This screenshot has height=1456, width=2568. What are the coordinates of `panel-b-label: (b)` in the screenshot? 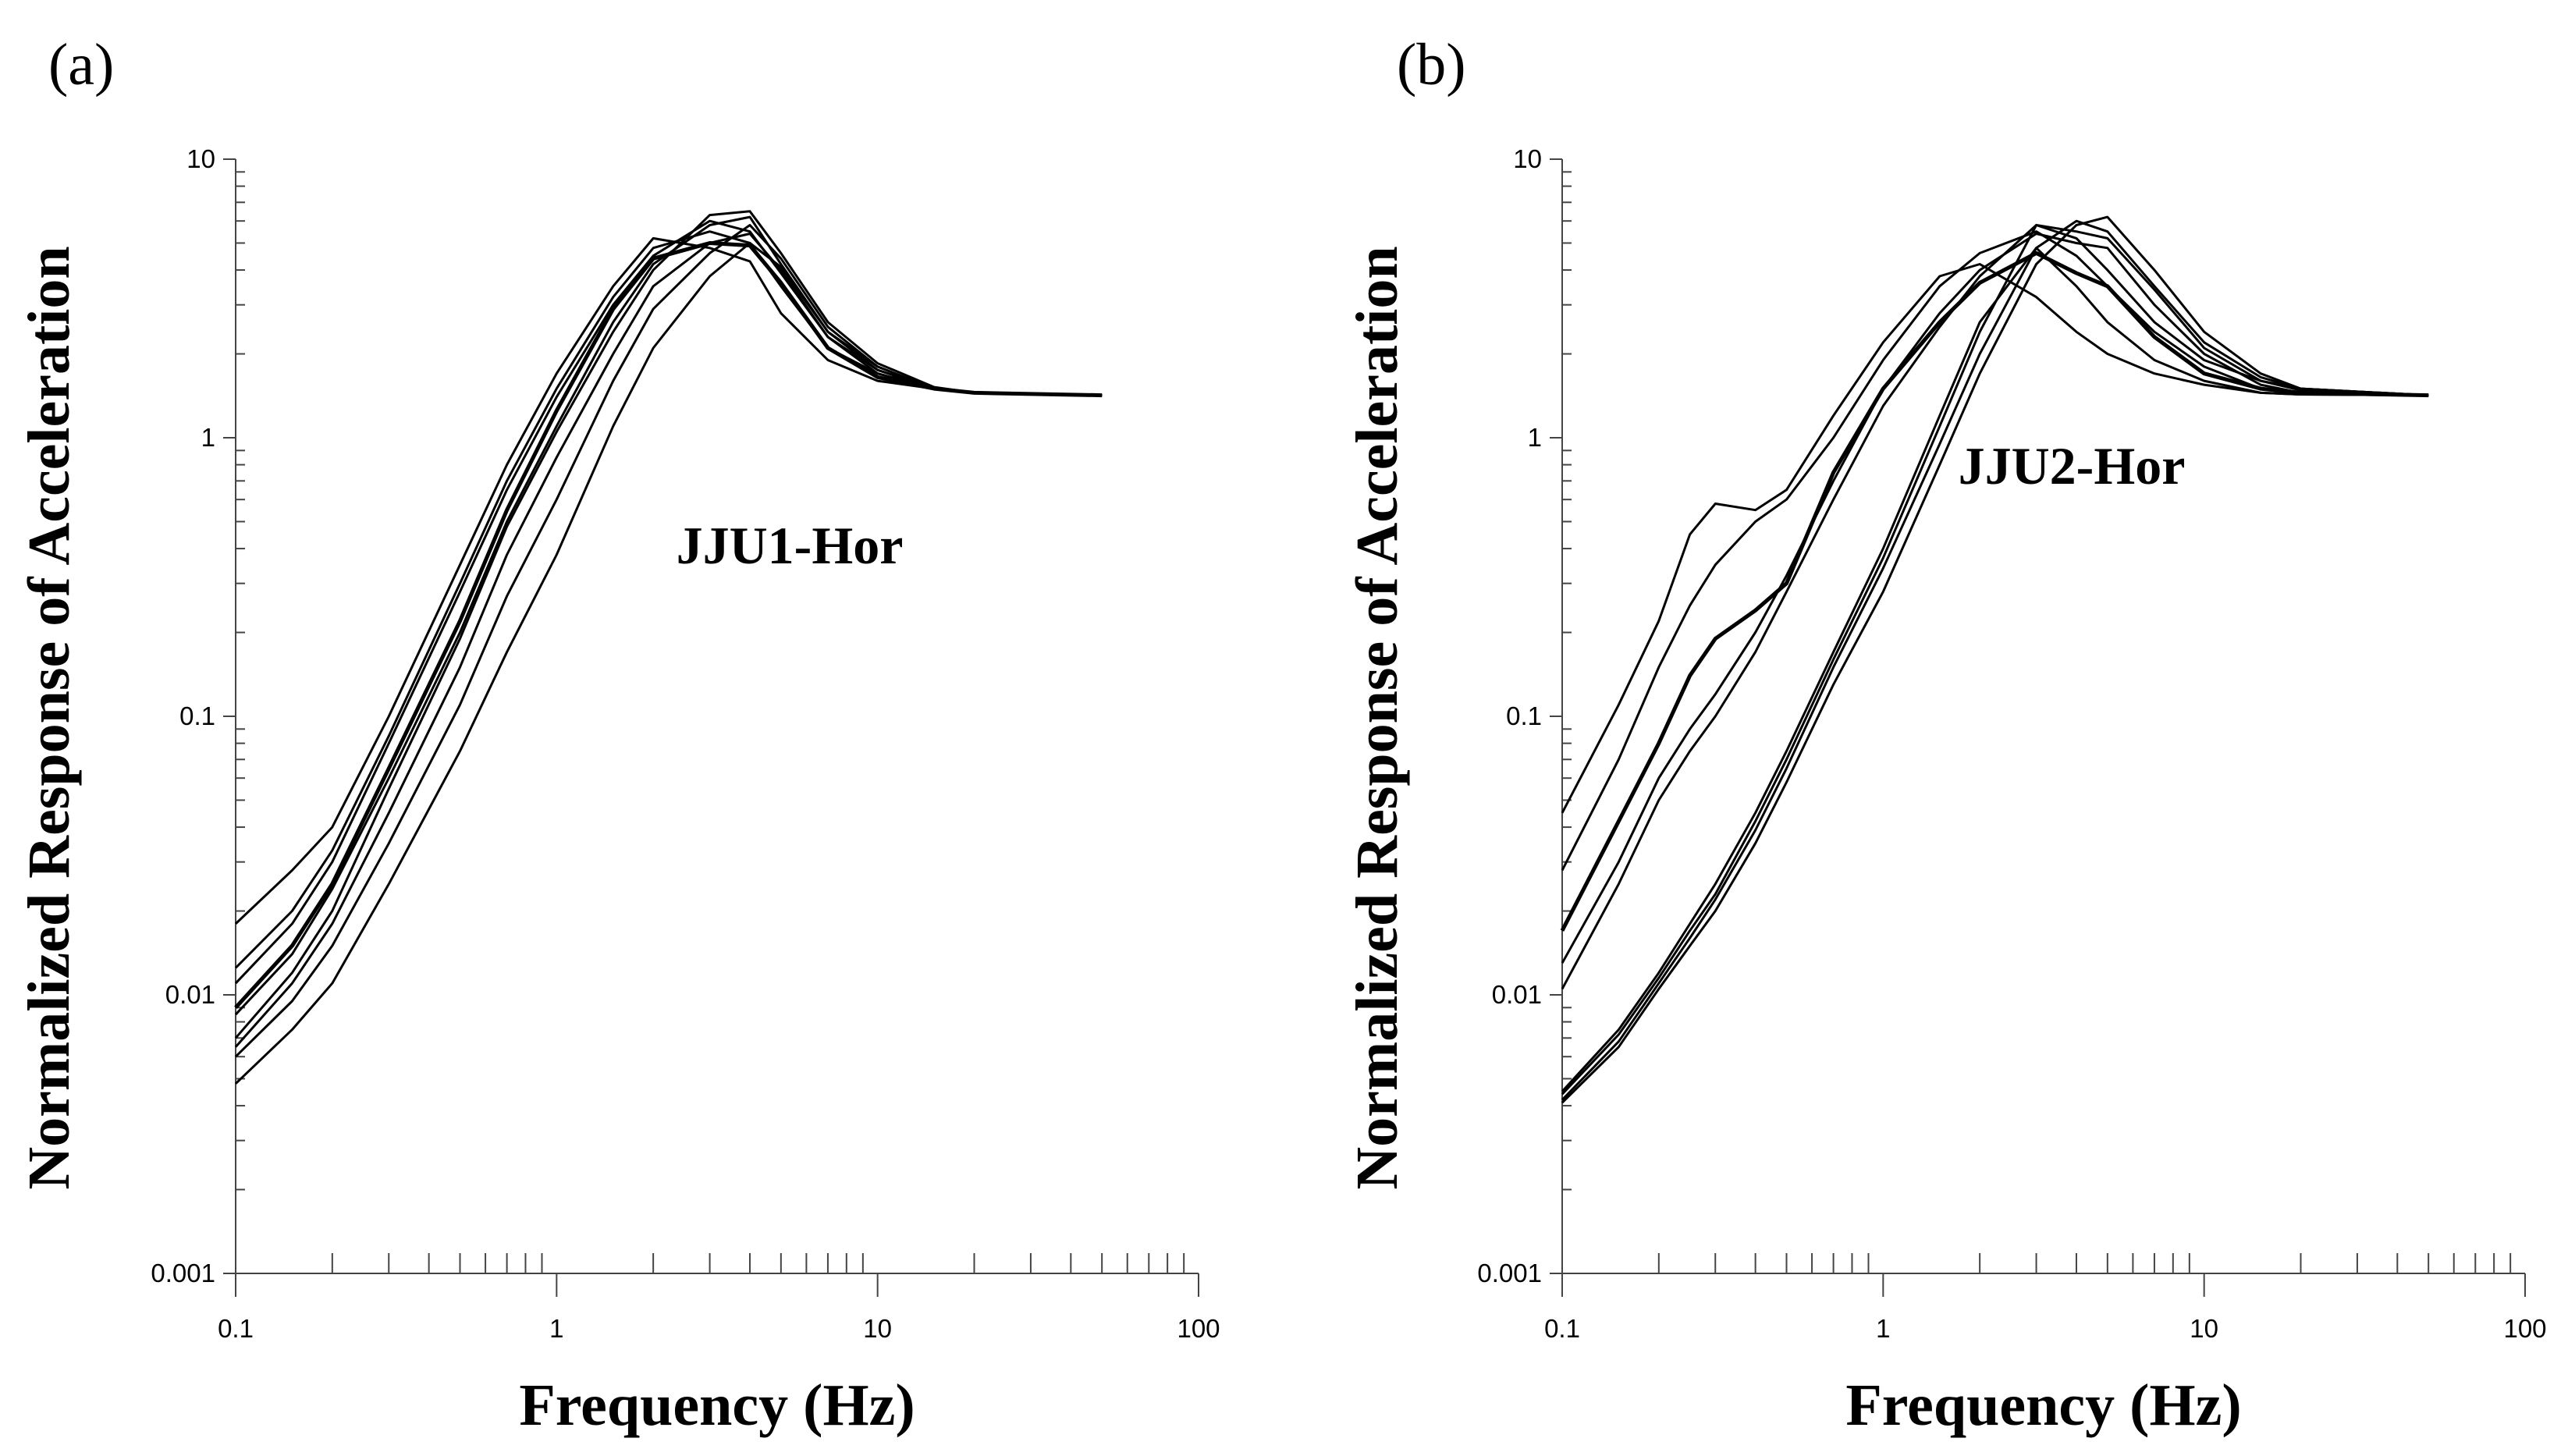 It's located at (1431, 65).